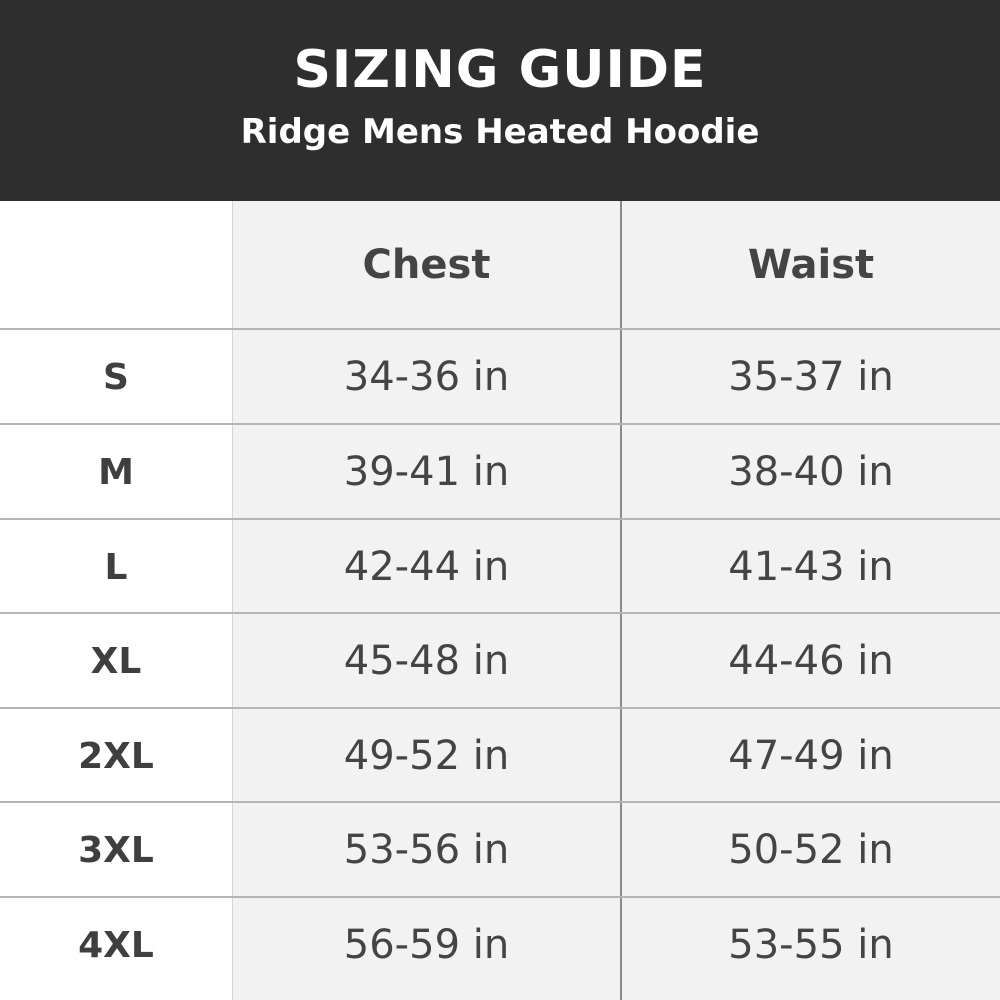 This screenshot has height=1000, width=1000. What do you see at coordinates (811, 264) in the screenshot?
I see `column-header-waist: Waist` at bounding box center [811, 264].